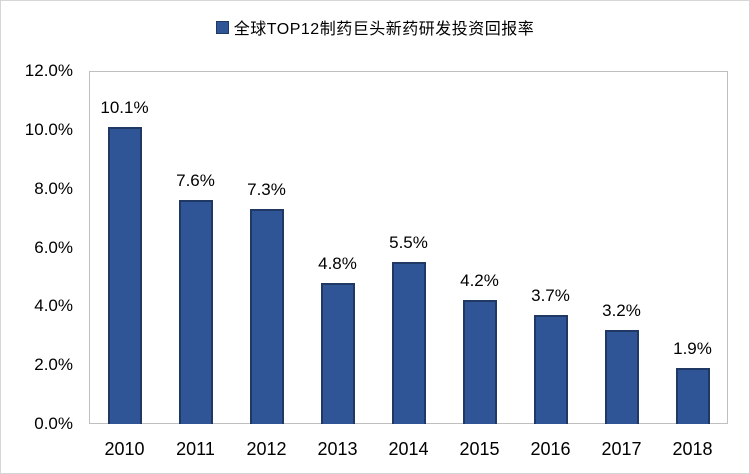 This screenshot has height=474, width=750. I want to click on x-tick-label: 2012, so click(266, 449).